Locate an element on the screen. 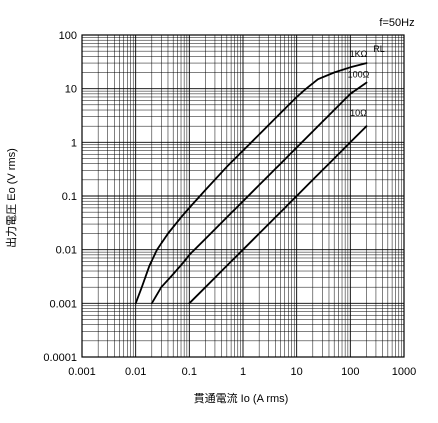 The height and width of the screenshot is (423, 438). y-tick-label: 100 is located at coordinates (68, 36).